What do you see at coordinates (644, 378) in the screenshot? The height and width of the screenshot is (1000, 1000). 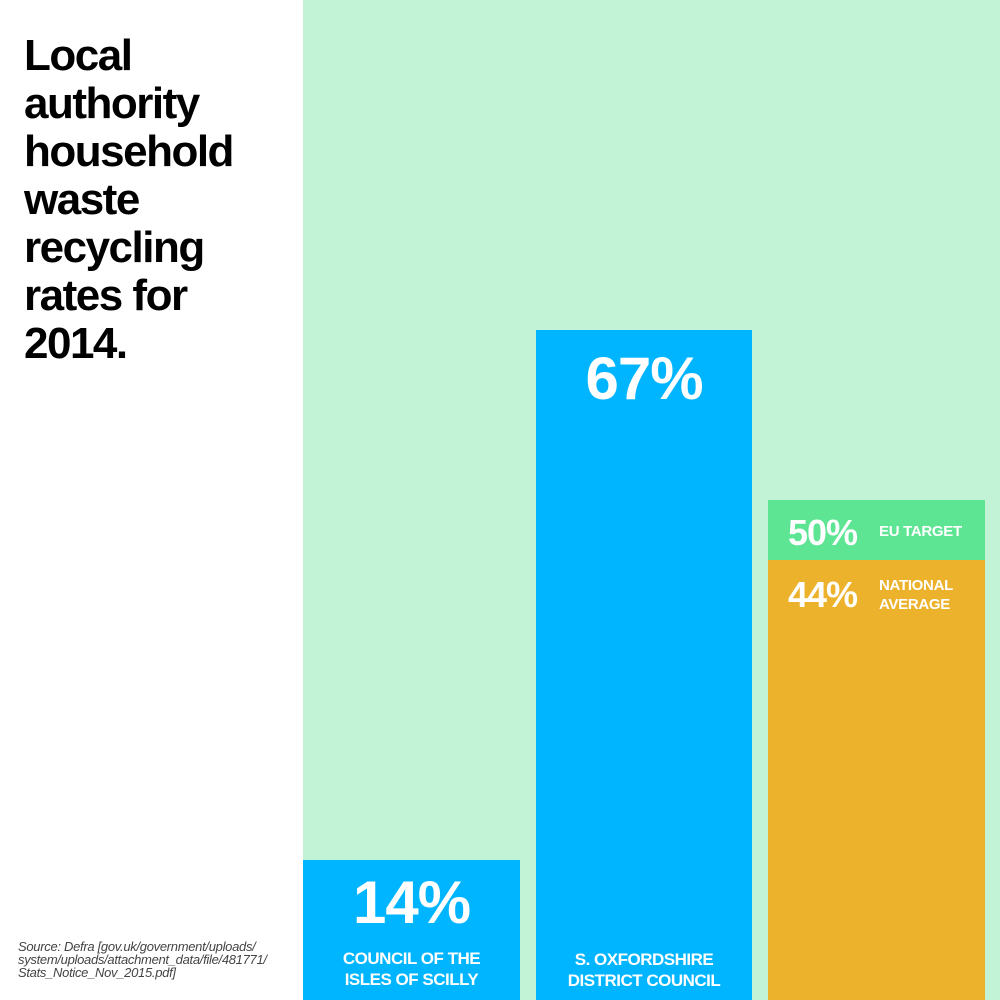 I see `bar-value-label: 67%` at bounding box center [644, 378].